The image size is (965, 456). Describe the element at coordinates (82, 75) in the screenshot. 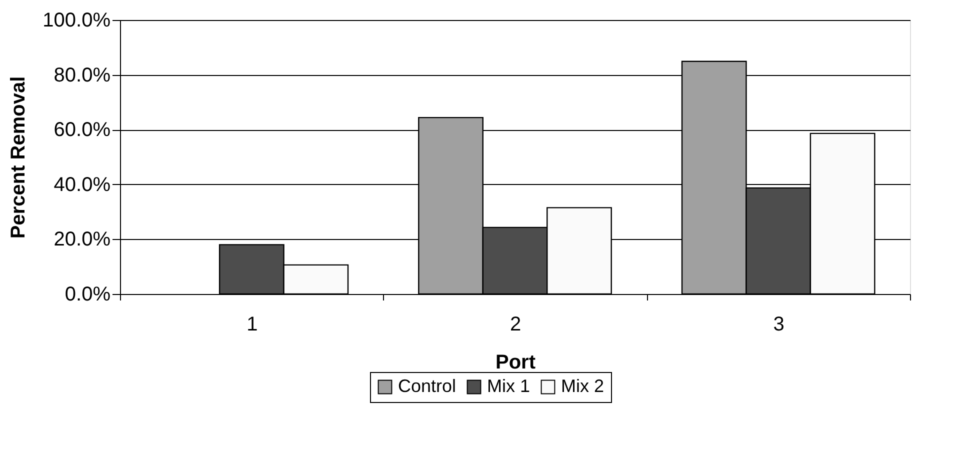

I see `y-tick-label: 80.0%` at that location.